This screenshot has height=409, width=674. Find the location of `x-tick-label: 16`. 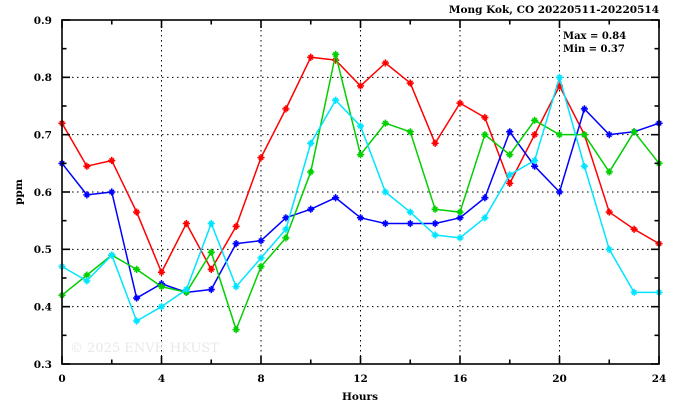

x-tick-label: 16 is located at coordinates (460, 379).